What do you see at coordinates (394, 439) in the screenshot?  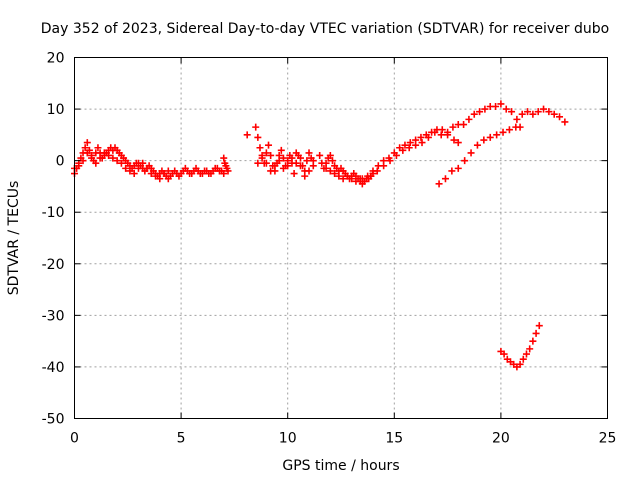 I see `x-tick-label: 15` at bounding box center [394, 439].